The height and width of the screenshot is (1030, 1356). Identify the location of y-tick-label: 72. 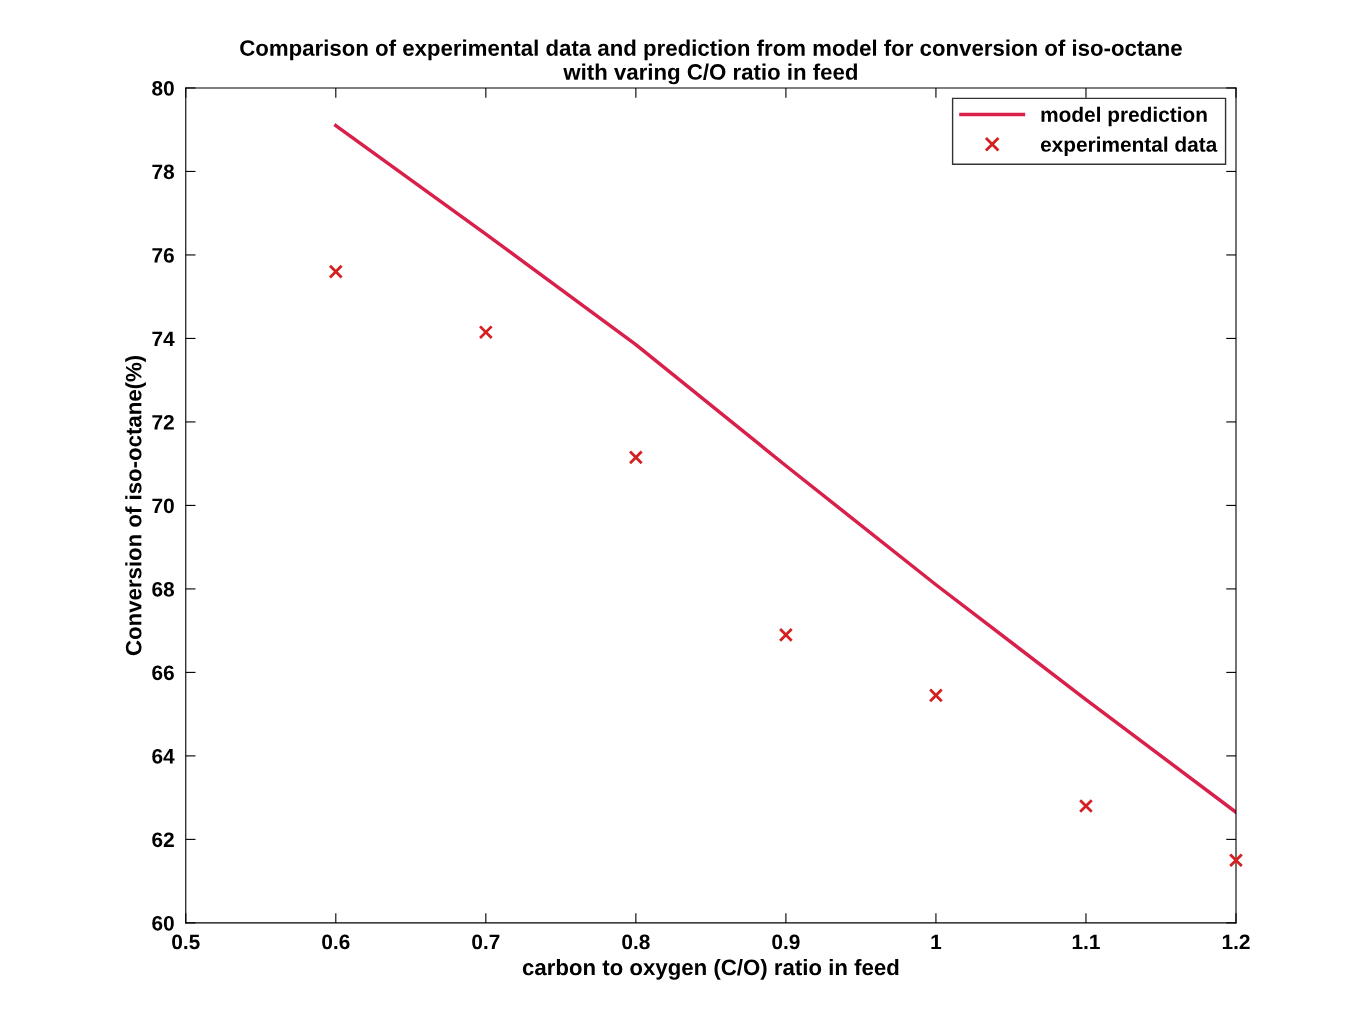
(163, 422).